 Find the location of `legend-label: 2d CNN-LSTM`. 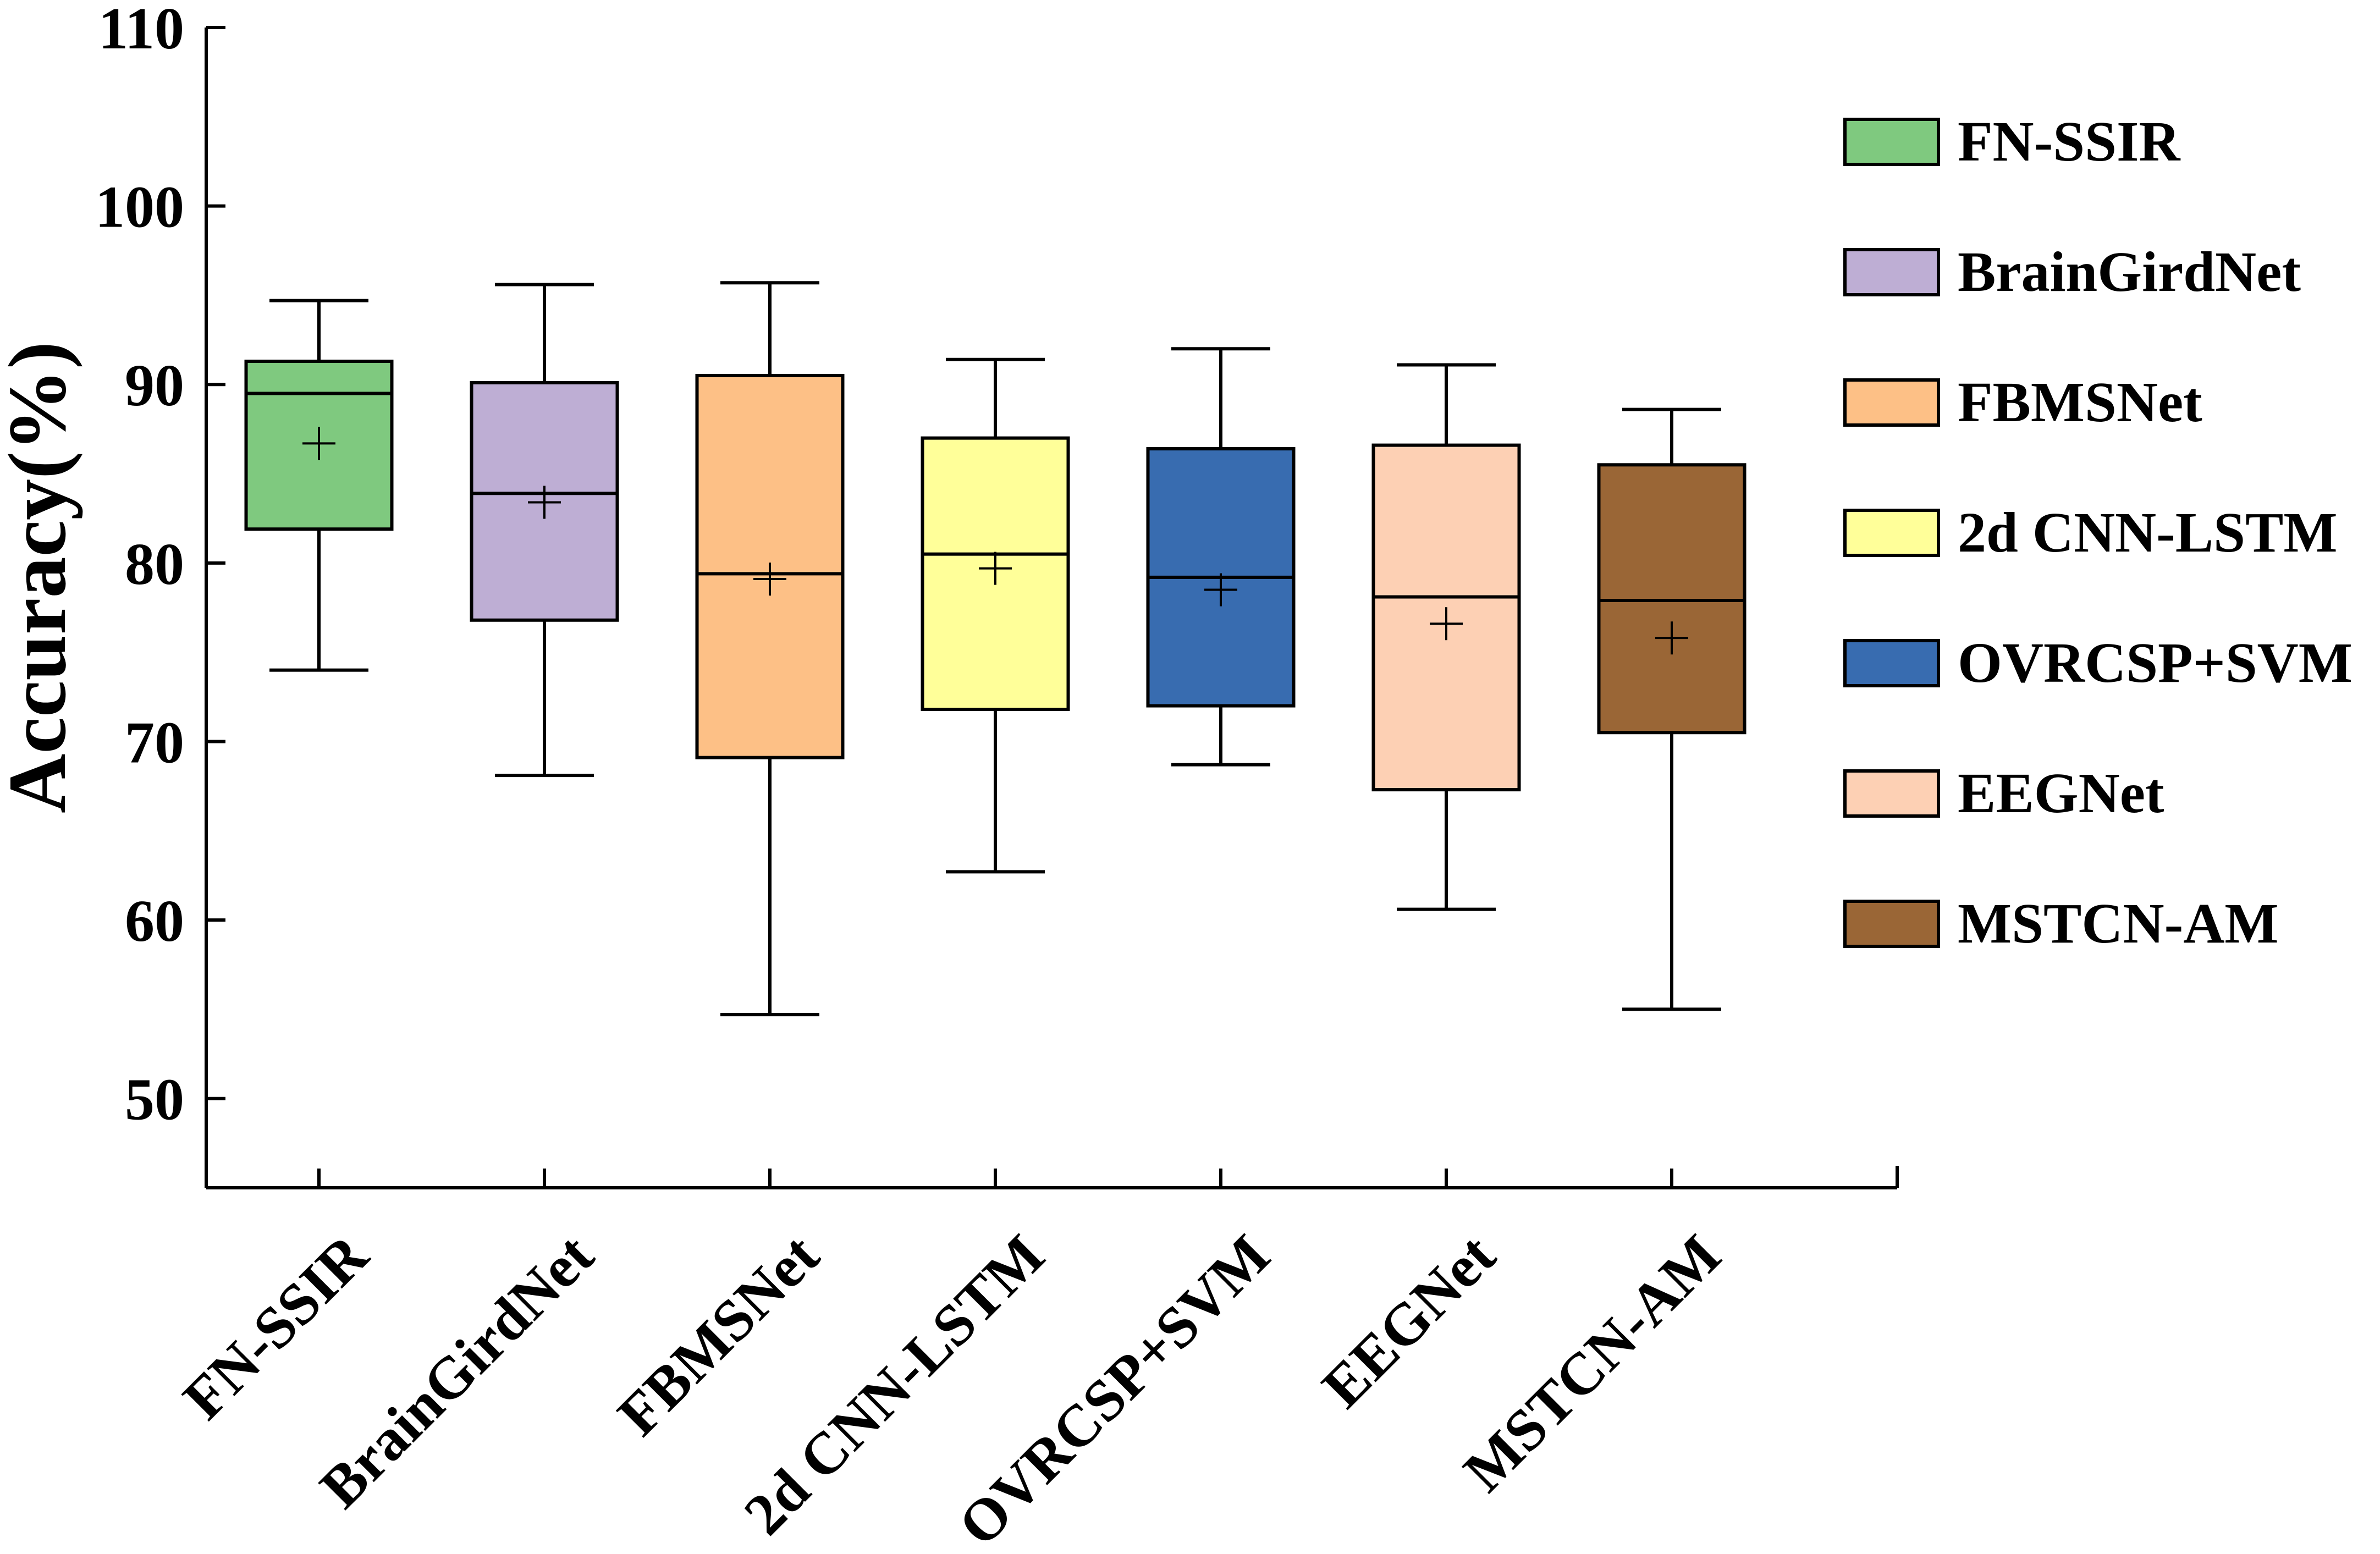

legend-label: 2d CNN-LSTM is located at coordinates (2148, 532).